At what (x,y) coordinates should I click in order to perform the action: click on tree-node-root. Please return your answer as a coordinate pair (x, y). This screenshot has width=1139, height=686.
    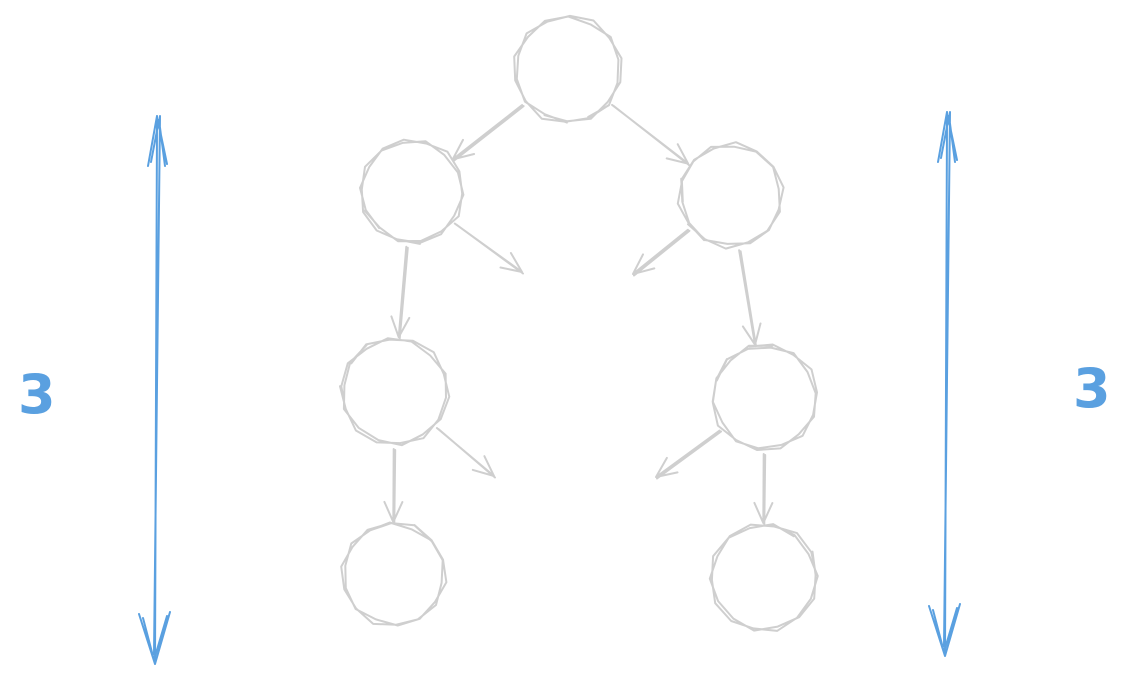
    Looking at the image, I should click on (568, 69).